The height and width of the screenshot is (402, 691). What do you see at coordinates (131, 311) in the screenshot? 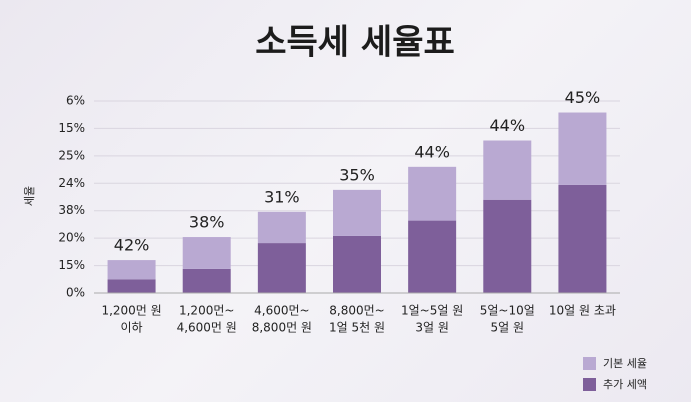
I see `x-tick-label: 1,200먼 원` at bounding box center [131, 311].